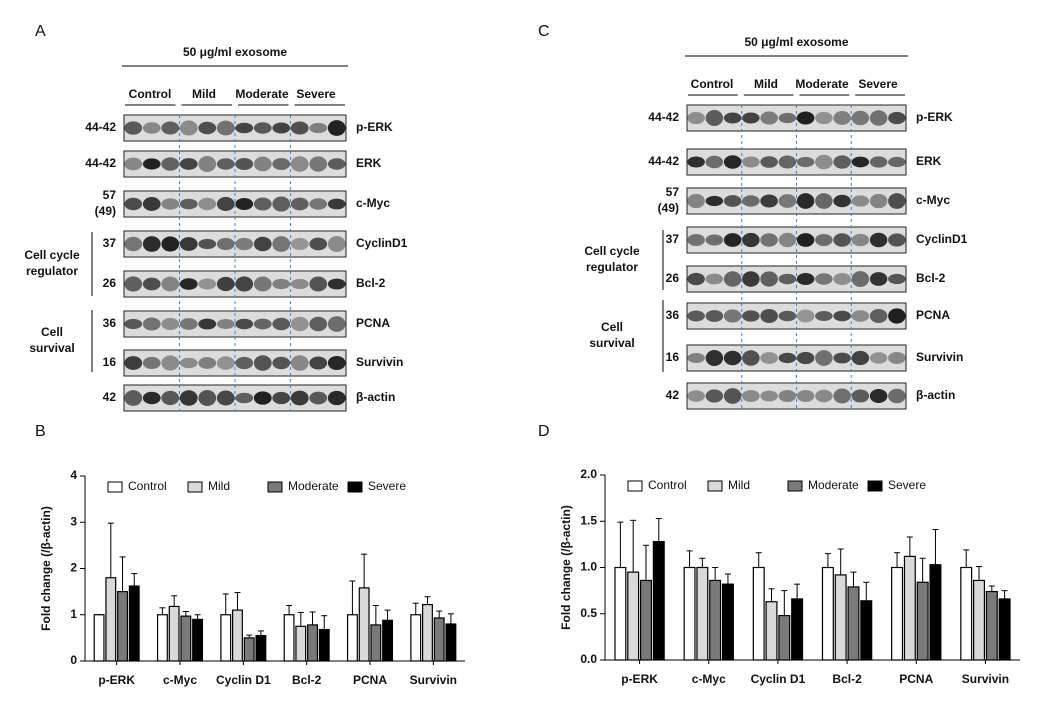 The image size is (1042, 711). I want to click on legend-label: Control, so click(147, 486).